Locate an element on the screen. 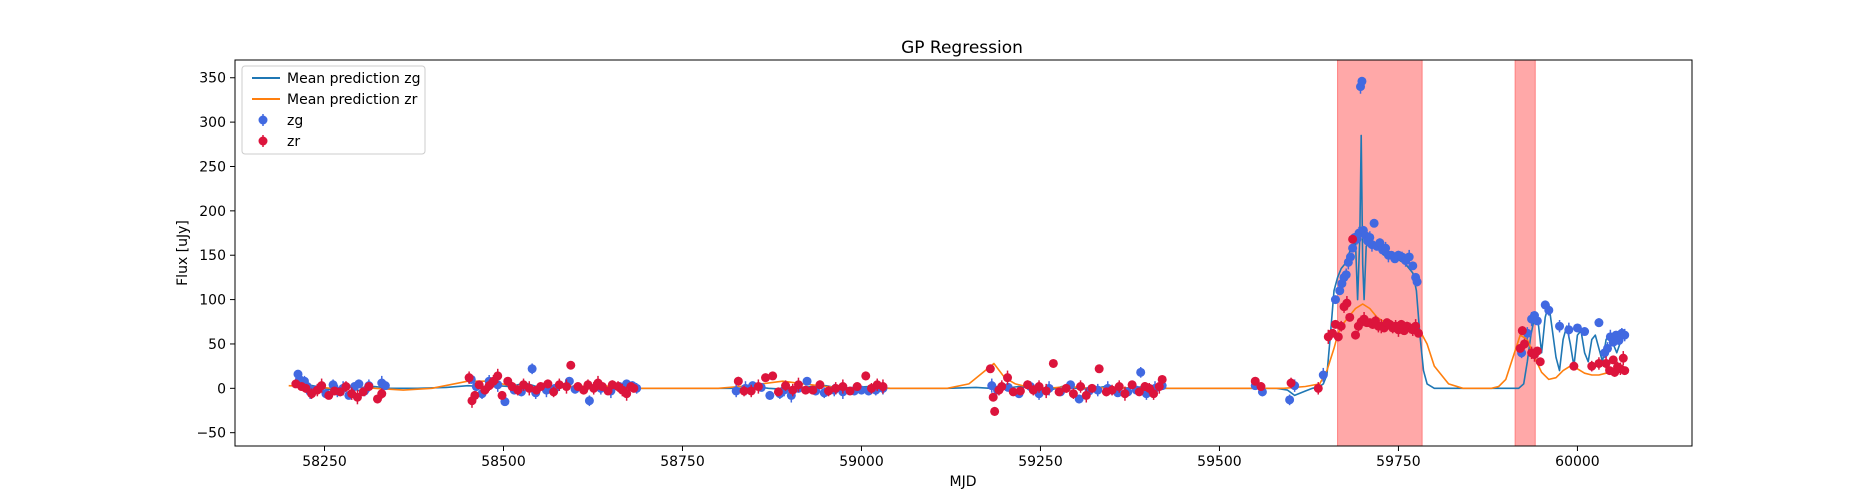 This screenshot has height=500, width=1875. x-tick-label: 59250 is located at coordinates (1040, 462).